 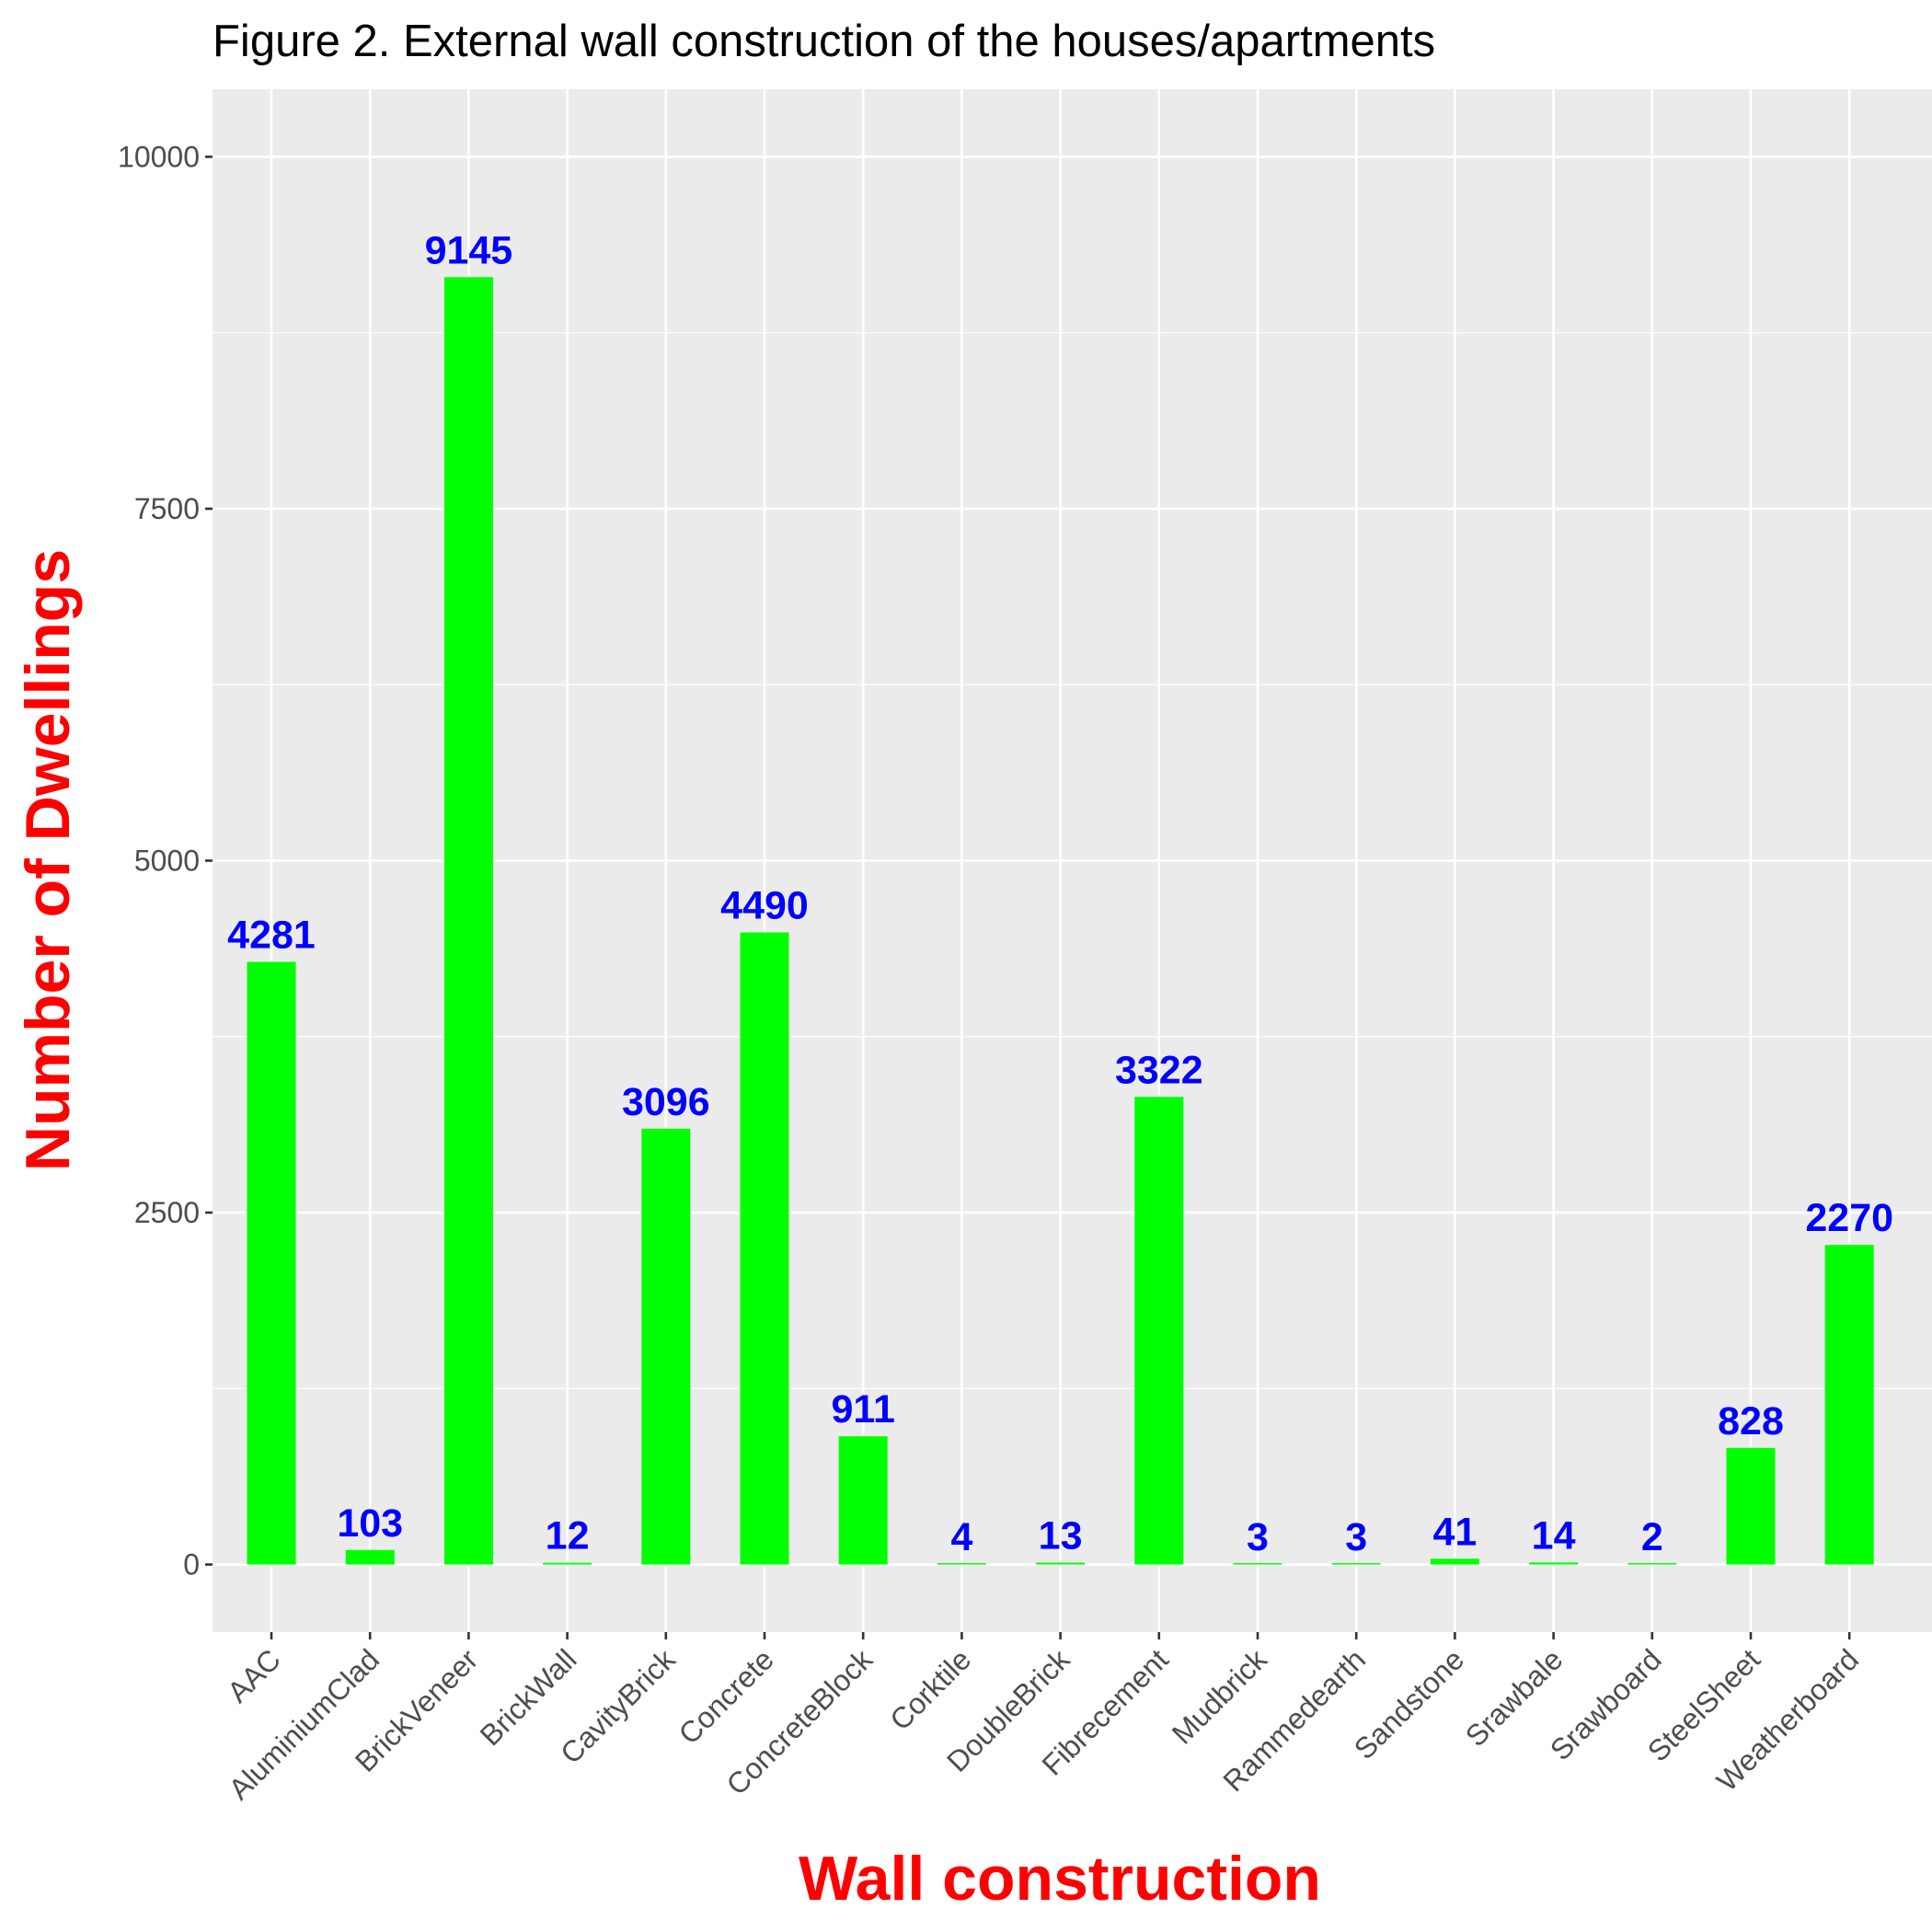 I want to click on y-axis: 0 2500 5000 7500 10000, so click(x=165, y=860).